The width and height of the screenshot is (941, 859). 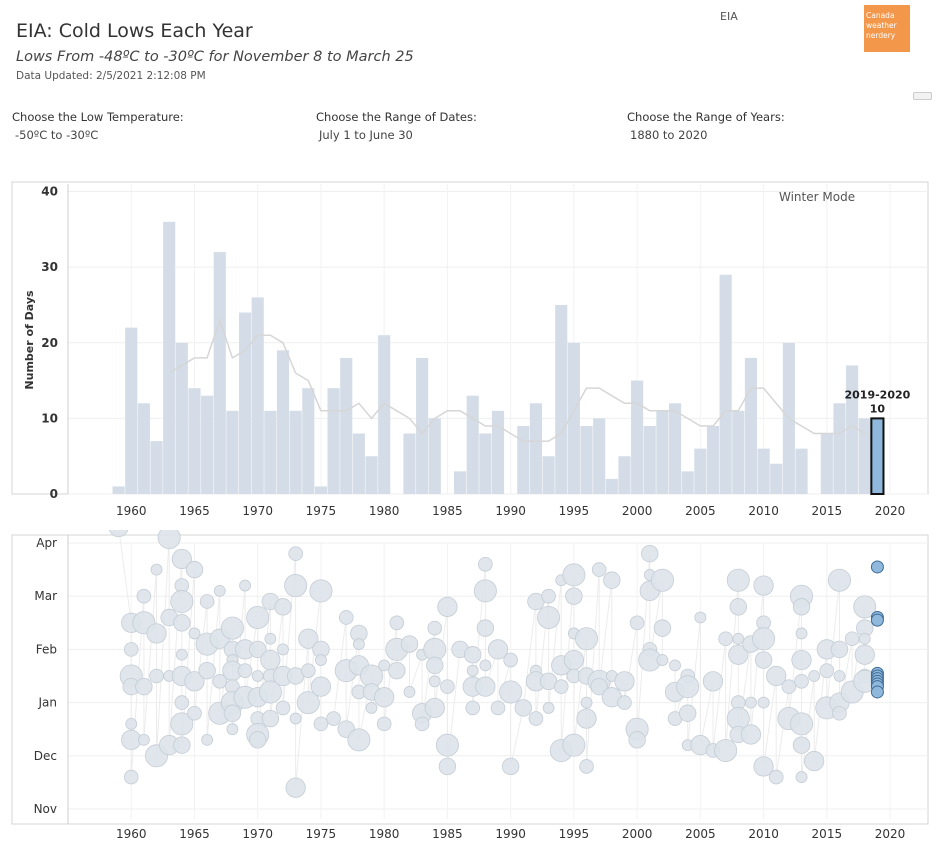 What do you see at coordinates (922, 96) in the screenshot?
I see `menu-toggle-button` at bounding box center [922, 96].